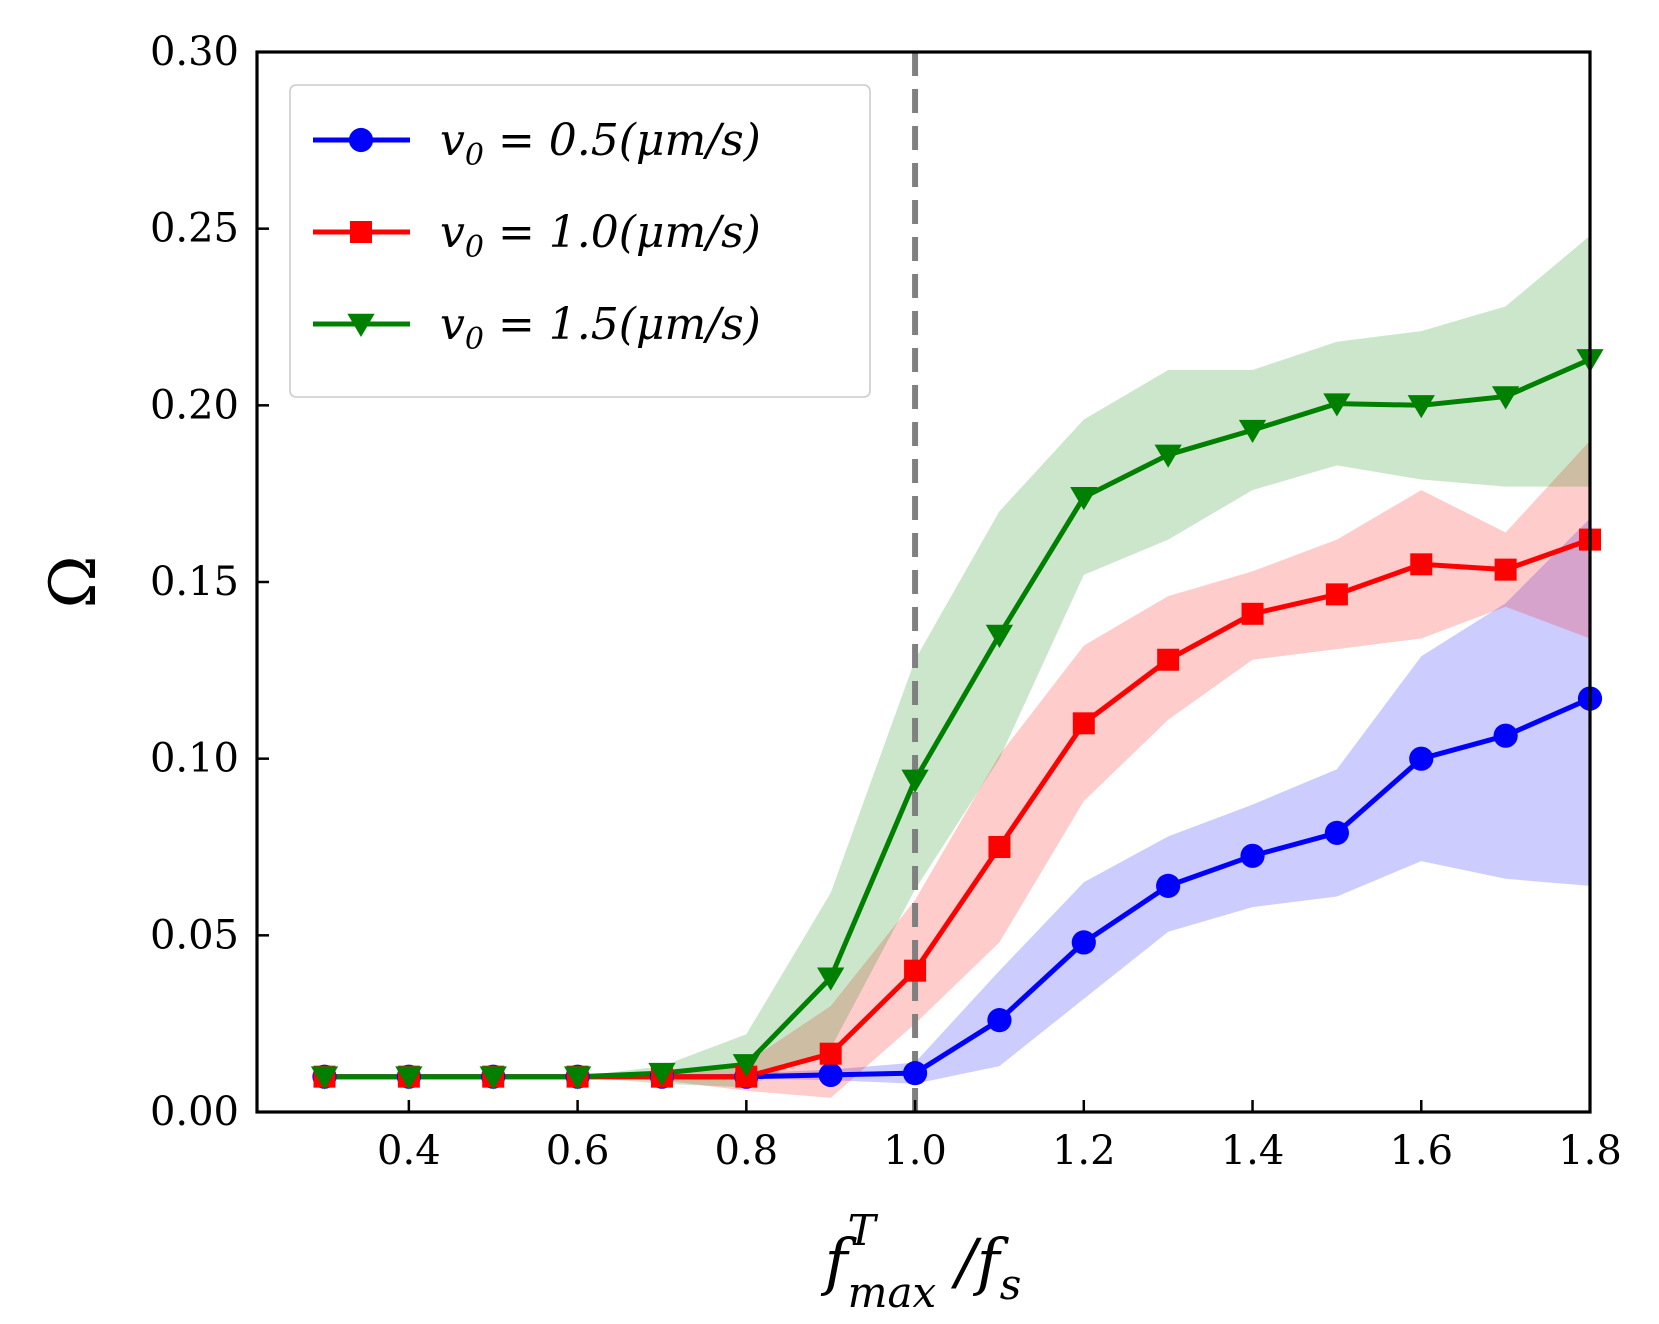 The height and width of the screenshot is (1324, 1659). Describe the element at coordinates (600, 236) in the screenshot. I see `legend-label-2: v0 = 1.0(μm/s)` at that location.